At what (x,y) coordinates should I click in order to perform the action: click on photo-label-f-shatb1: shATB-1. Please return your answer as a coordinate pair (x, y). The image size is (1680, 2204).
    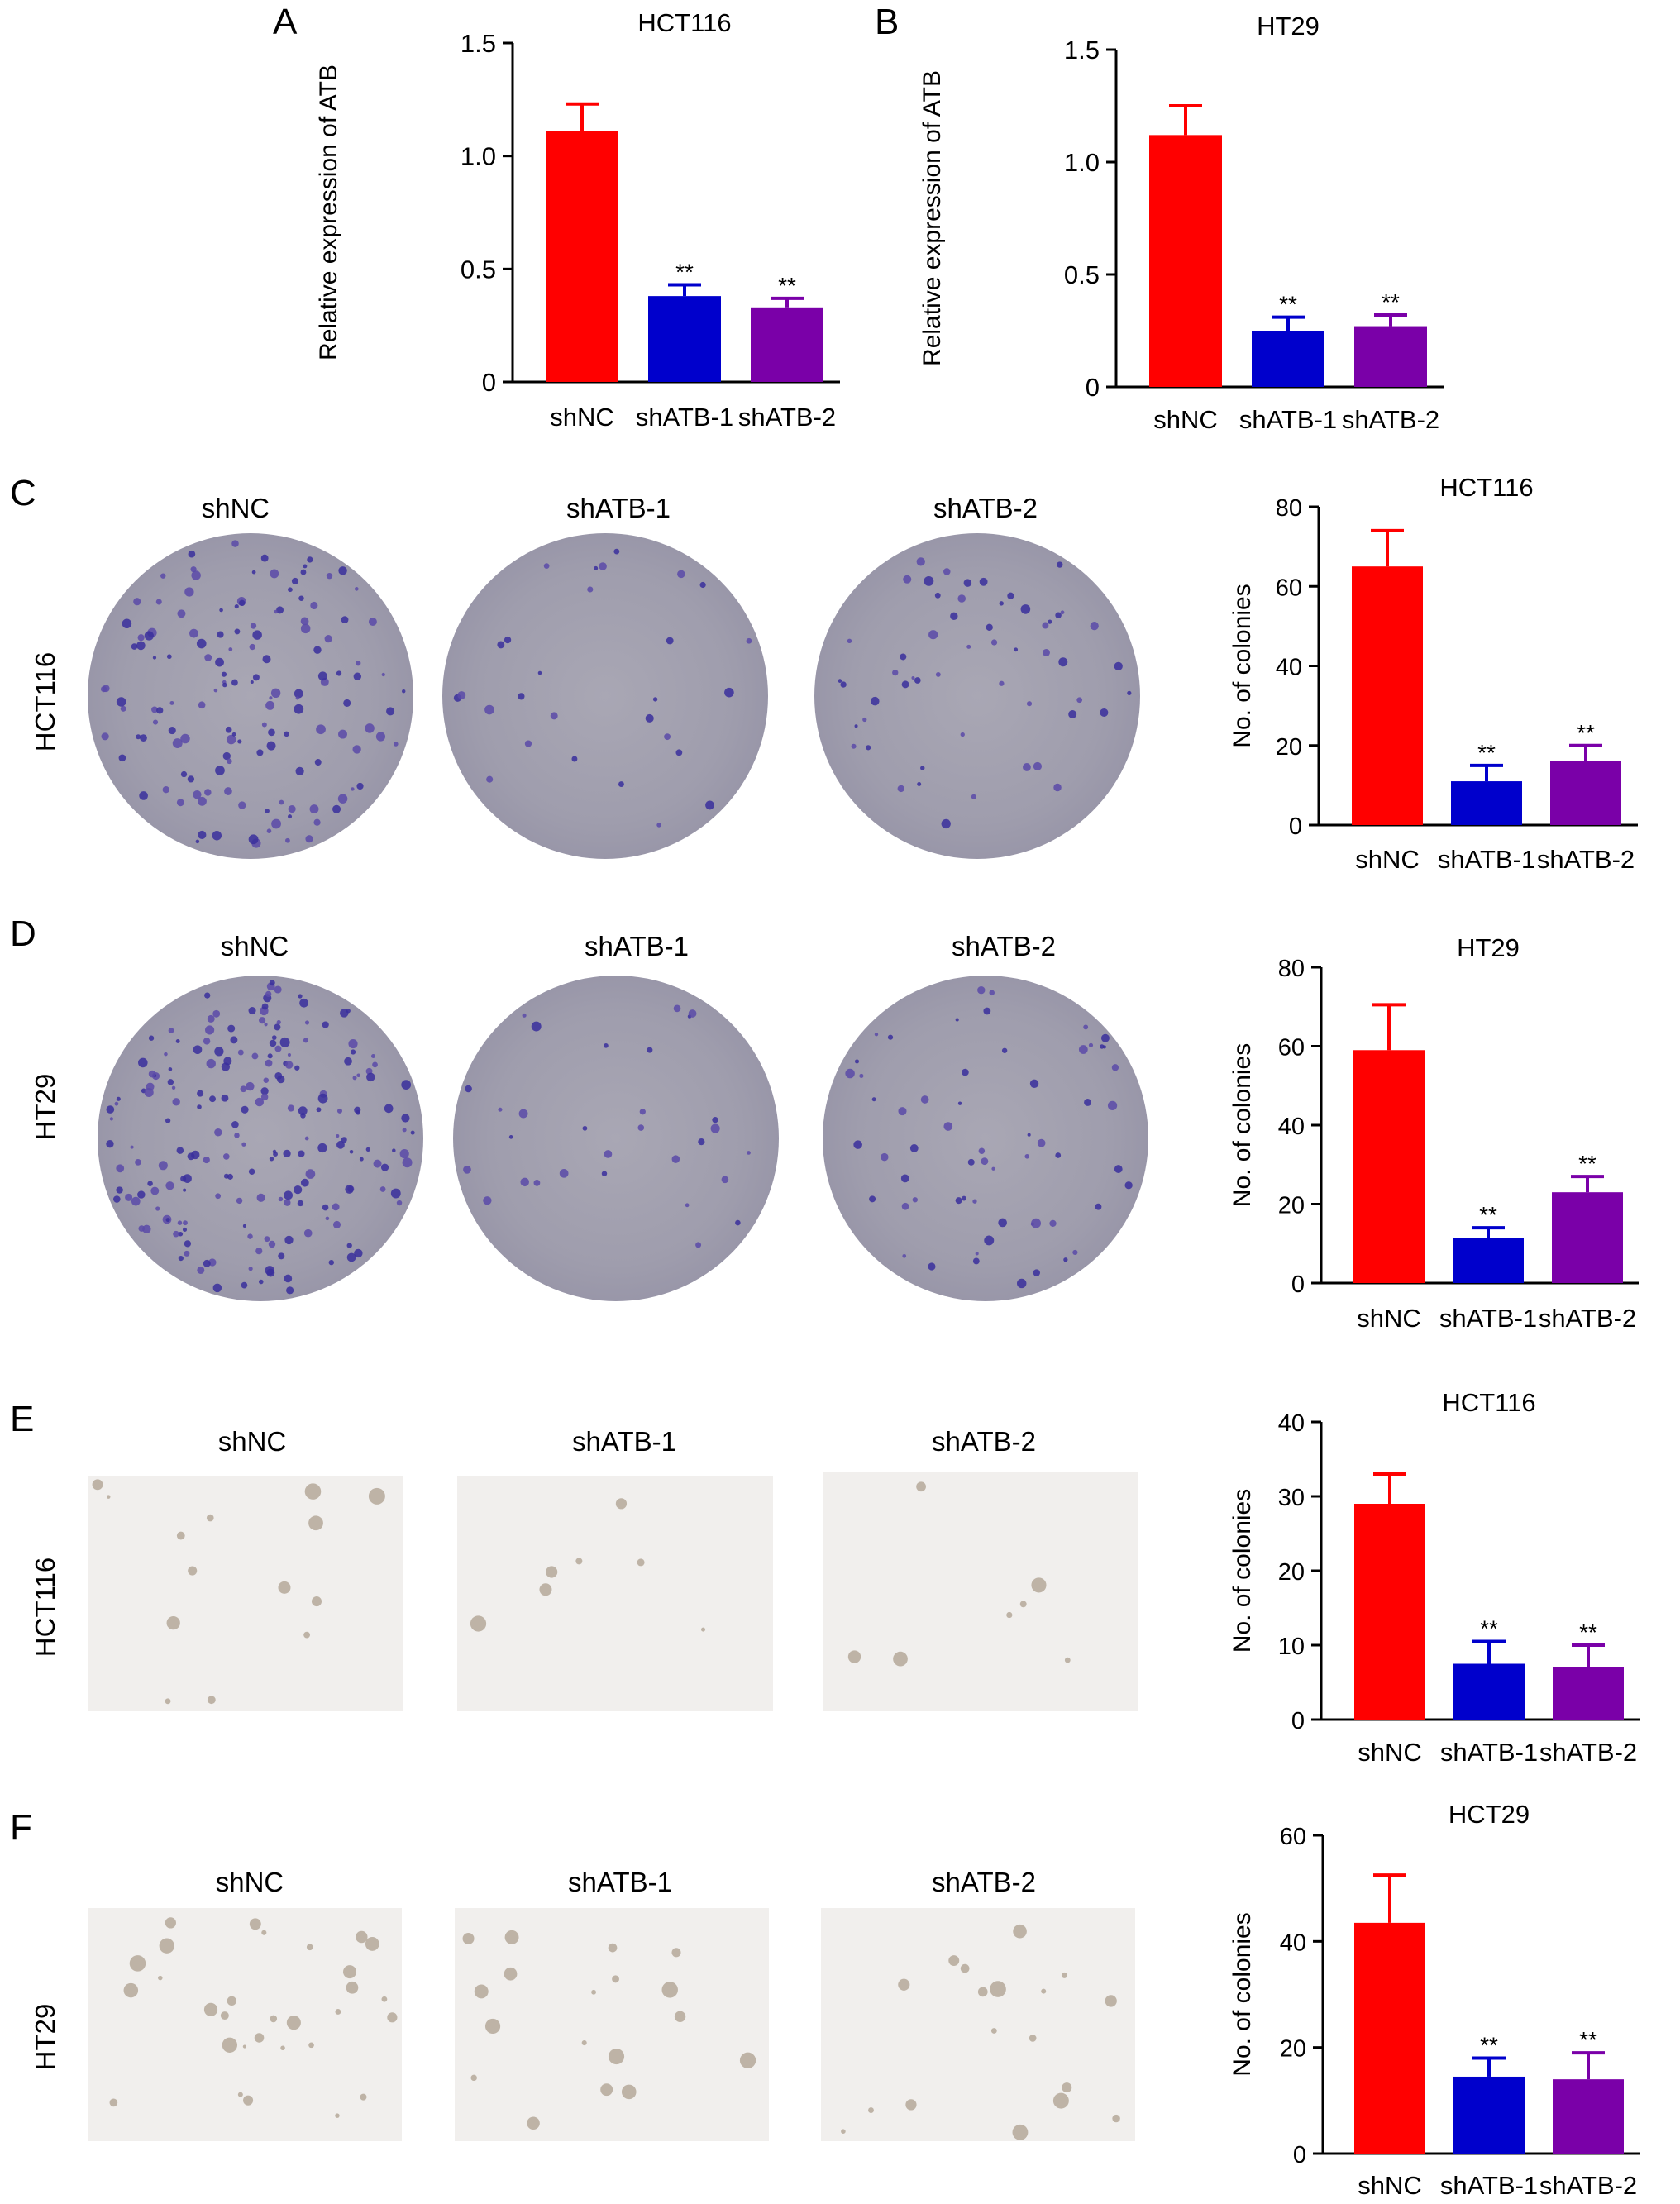
    Looking at the image, I should click on (620, 1882).